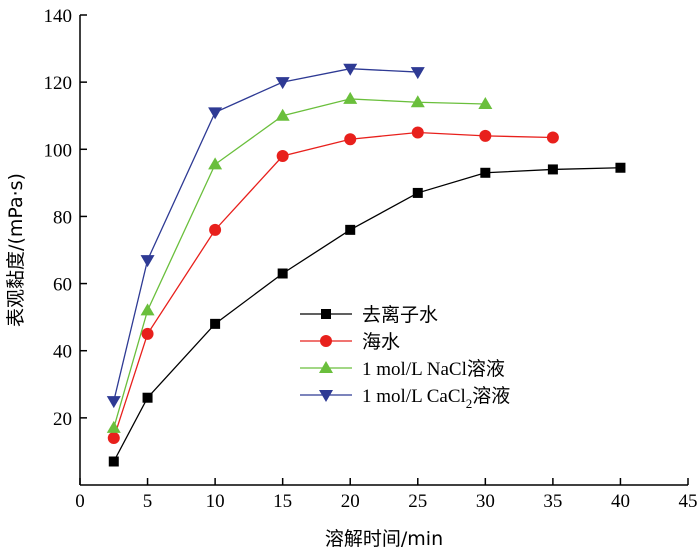  What do you see at coordinates (350, 501) in the screenshot?
I see `x-tick-label: 20` at bounding box center [350, 501].